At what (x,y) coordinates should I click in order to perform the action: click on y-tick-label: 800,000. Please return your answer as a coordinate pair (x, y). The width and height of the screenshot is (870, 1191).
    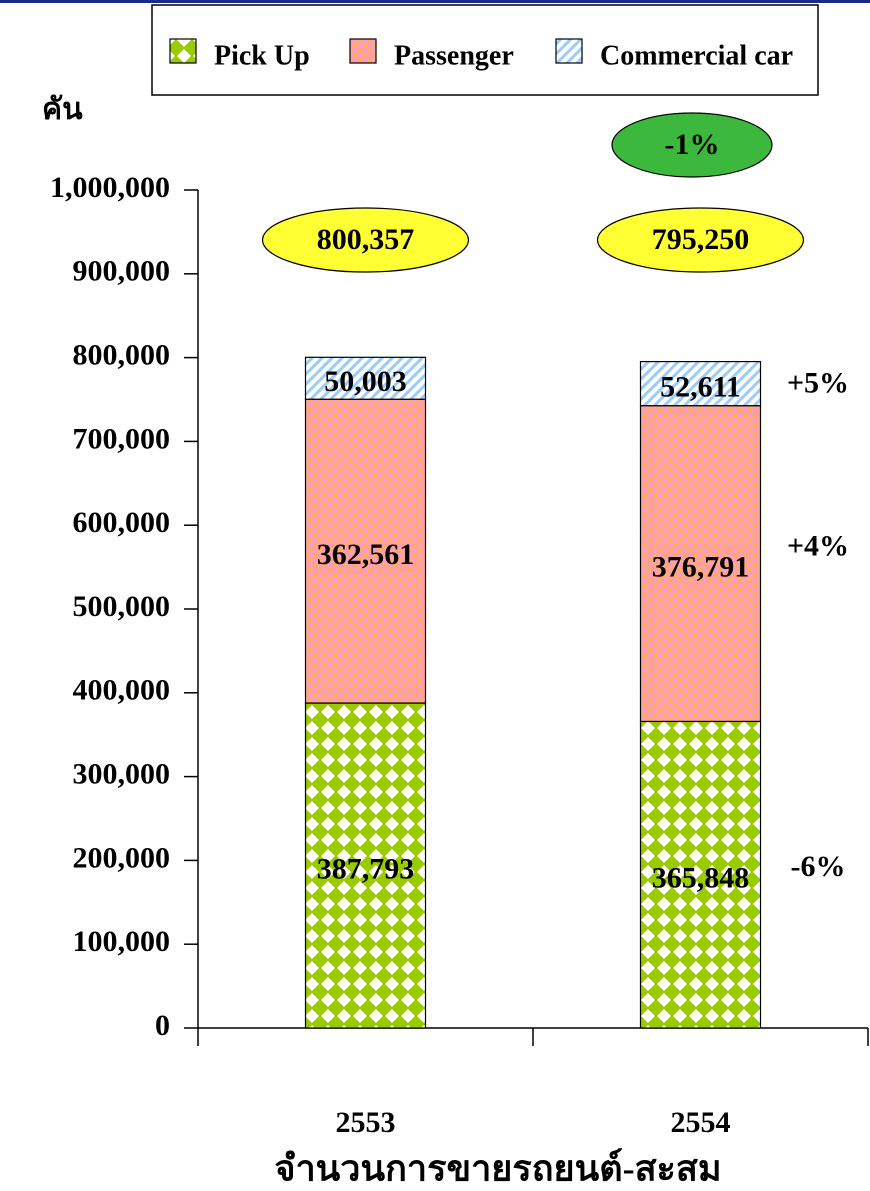
    Looking at the image, I should click on (122, 354).